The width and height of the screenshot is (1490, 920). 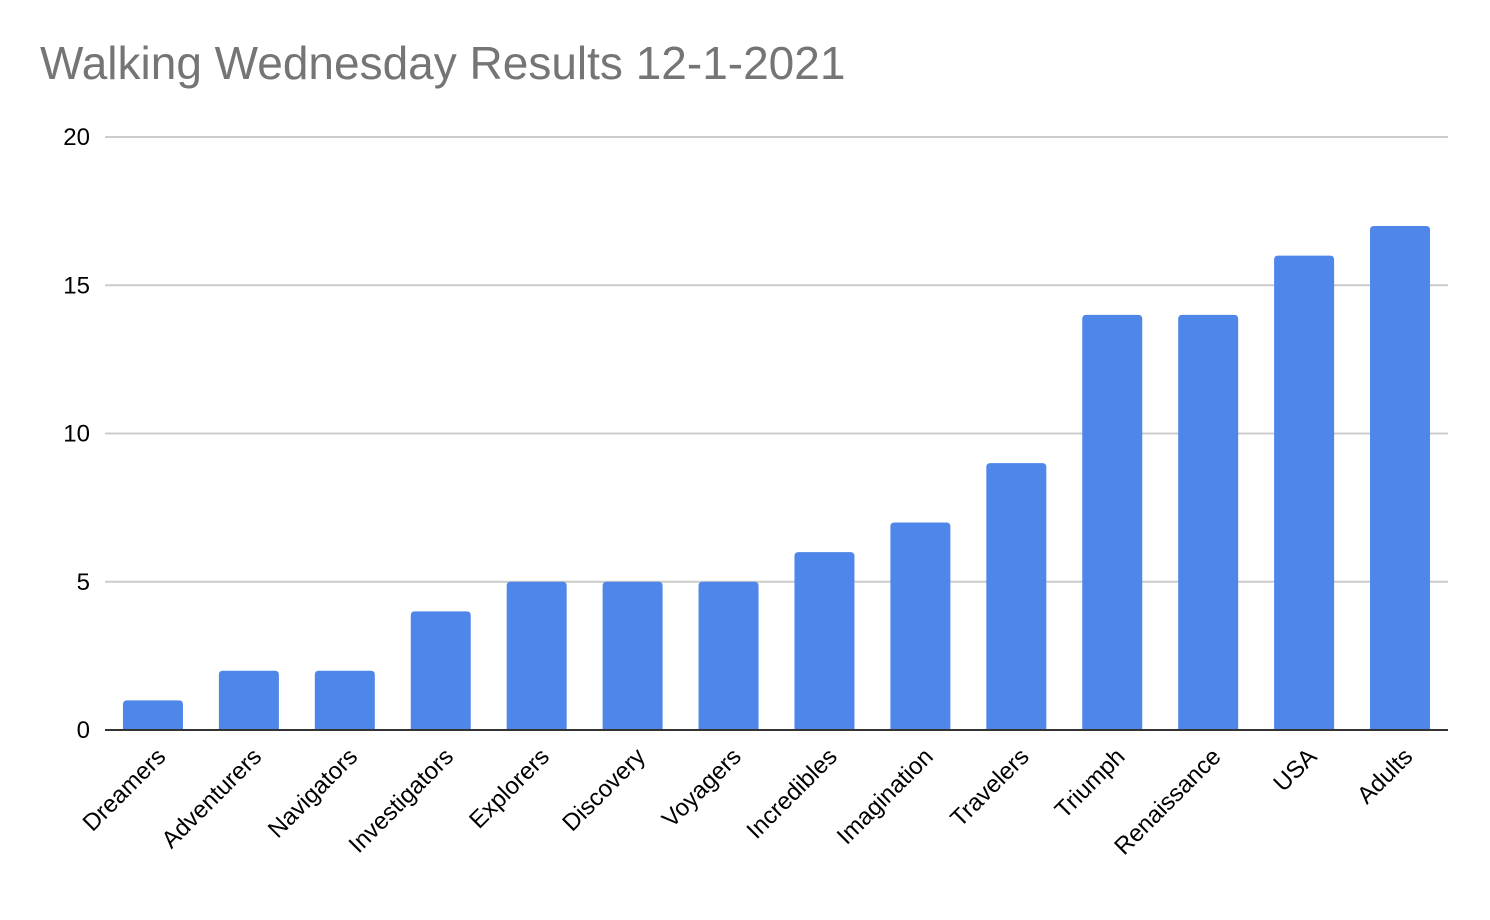 What do you see at coordinates (1295, 770) in the screenshot?
I see `x-category-label: USA` at bounding box center [1295, 770].